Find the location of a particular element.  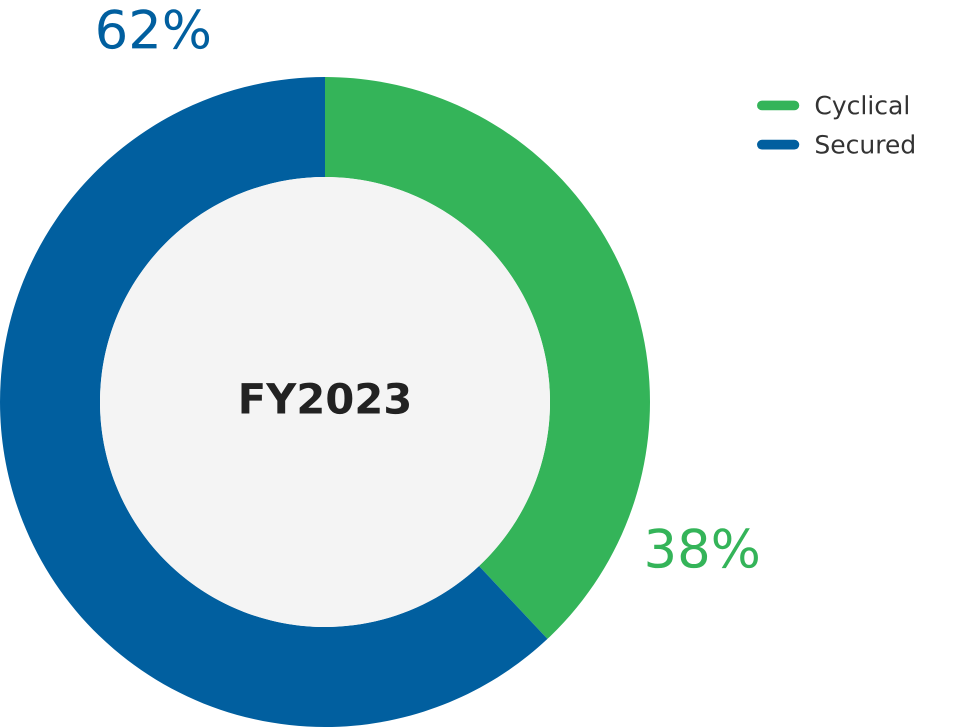

data-label: 62% is located at coordinates (154, 29).